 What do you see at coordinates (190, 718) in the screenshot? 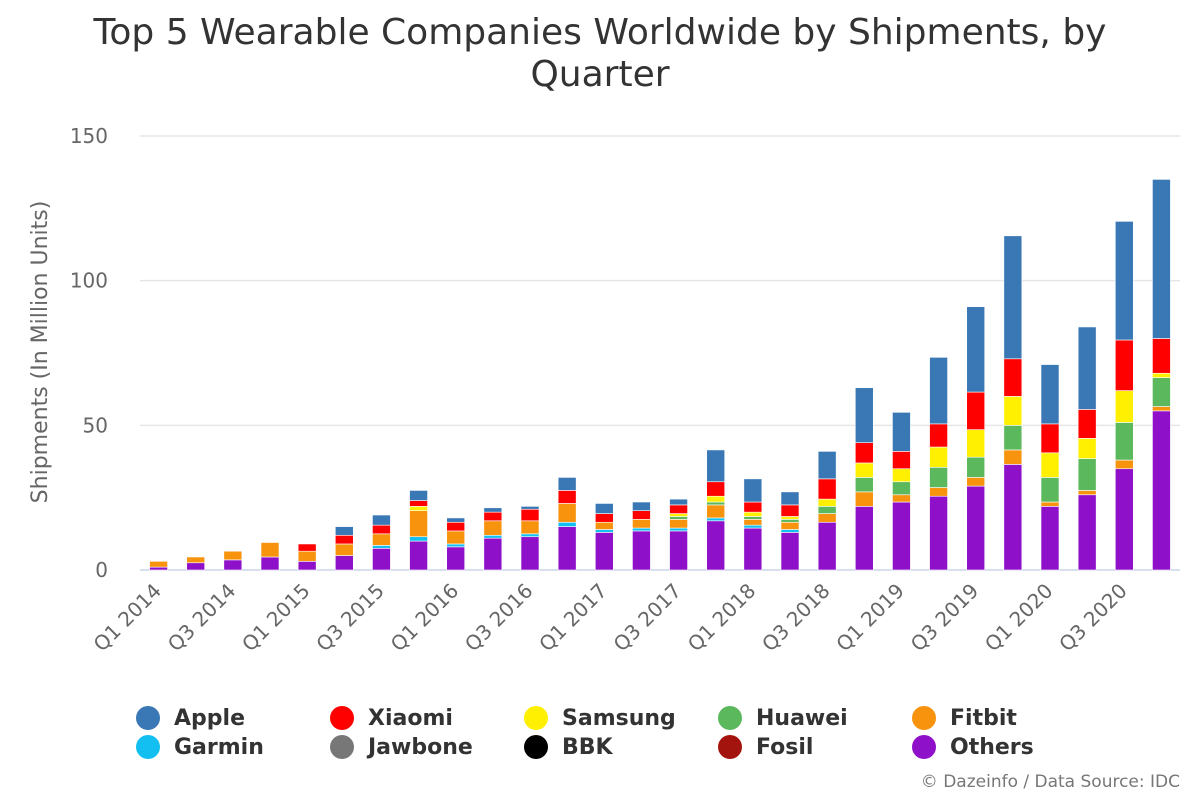
I see `legend-item-apple: Apple` at bounding box center [190, 718].